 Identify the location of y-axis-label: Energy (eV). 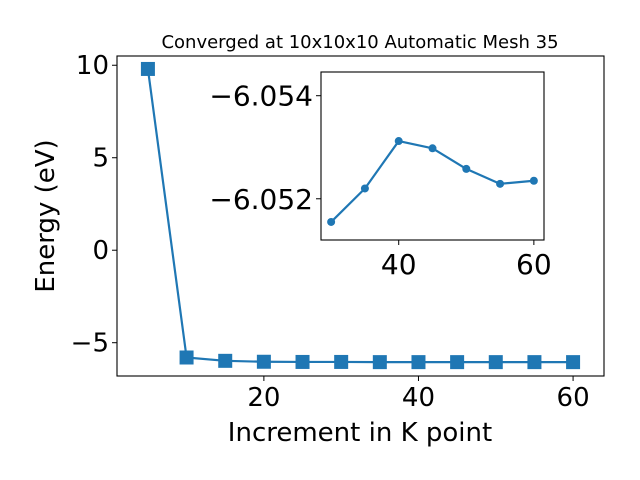
(46, 215).